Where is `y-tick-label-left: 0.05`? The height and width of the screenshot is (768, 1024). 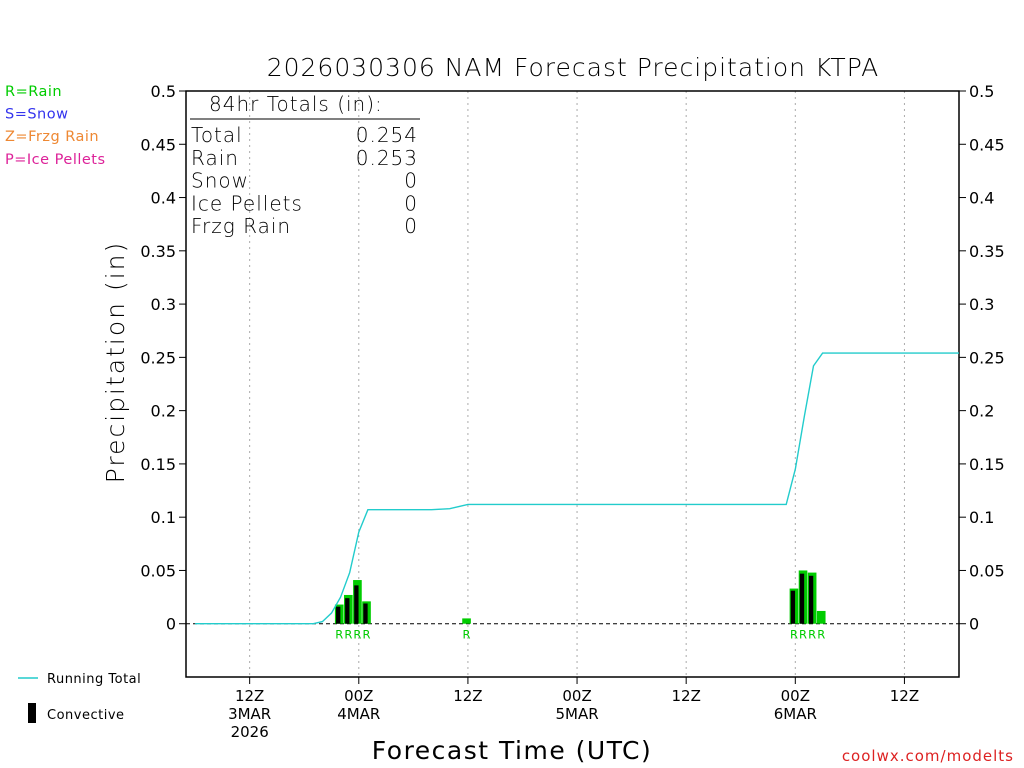
y-tick-label-left: 0.05 is located at coordinates (158, 570).